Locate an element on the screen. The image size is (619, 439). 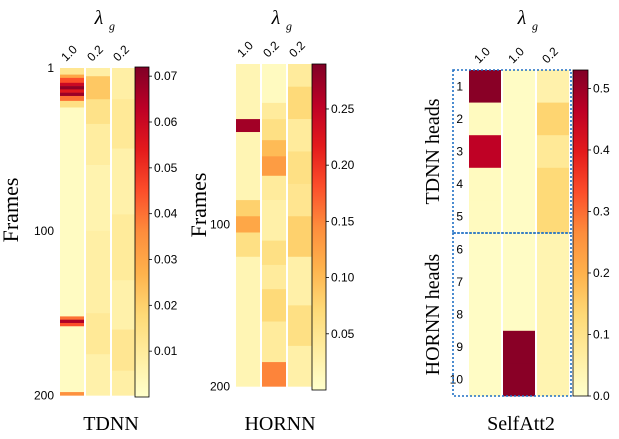
row-label: 6 is located at coordinates (459, 249).